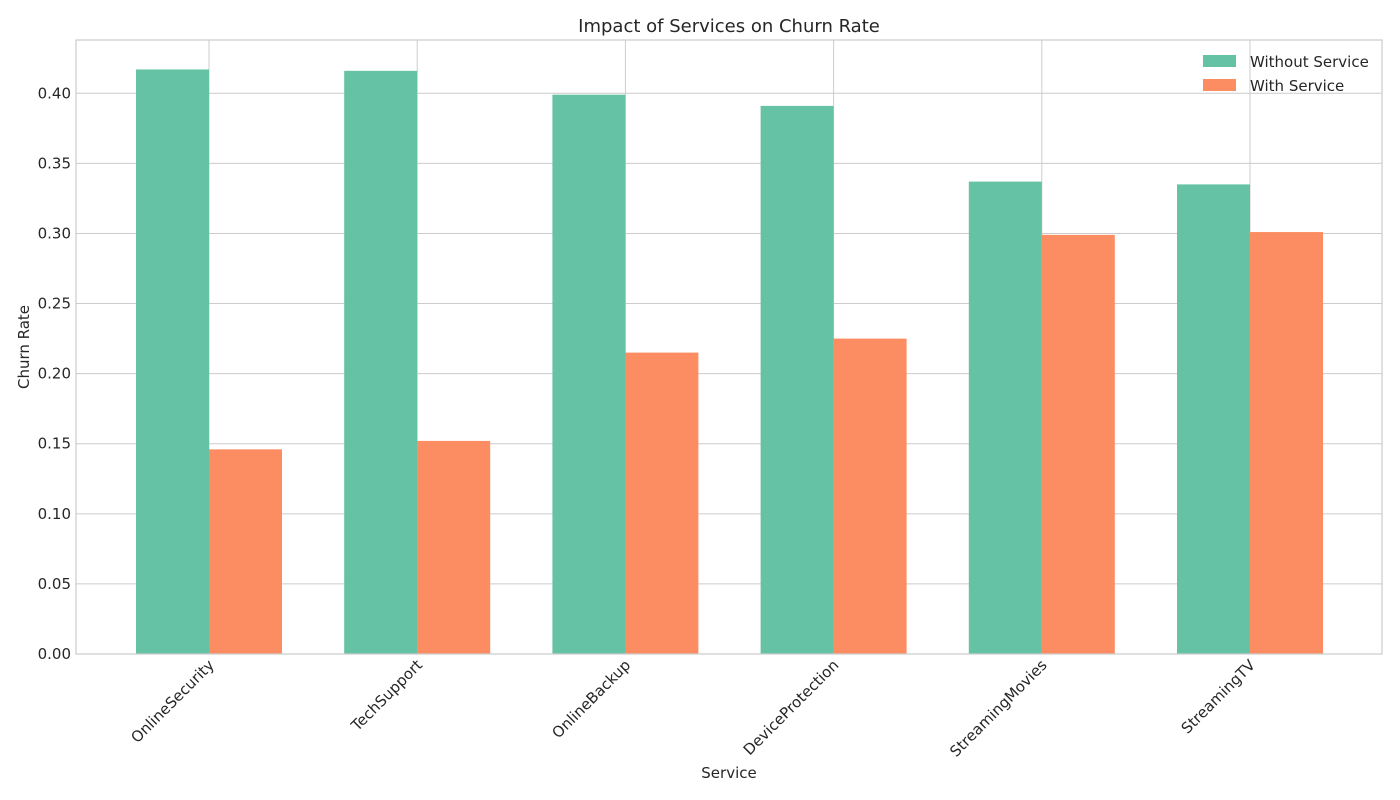 The width and height of the screenshot is (1400, 800). What do you see at coordinates (54, 304) in the screenshot?
I see `y-tick-label: 0.25` at bounding box center [54, 304].